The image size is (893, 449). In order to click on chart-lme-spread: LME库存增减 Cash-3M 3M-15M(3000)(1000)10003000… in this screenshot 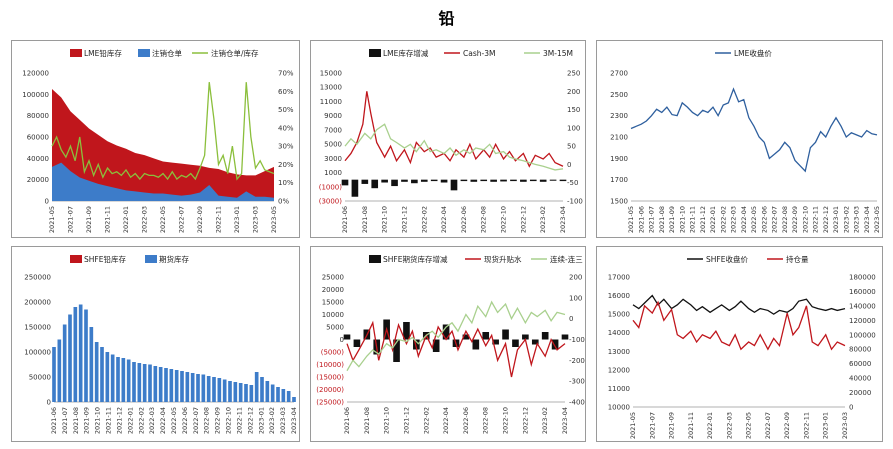, I will do `click(451, 140)`.